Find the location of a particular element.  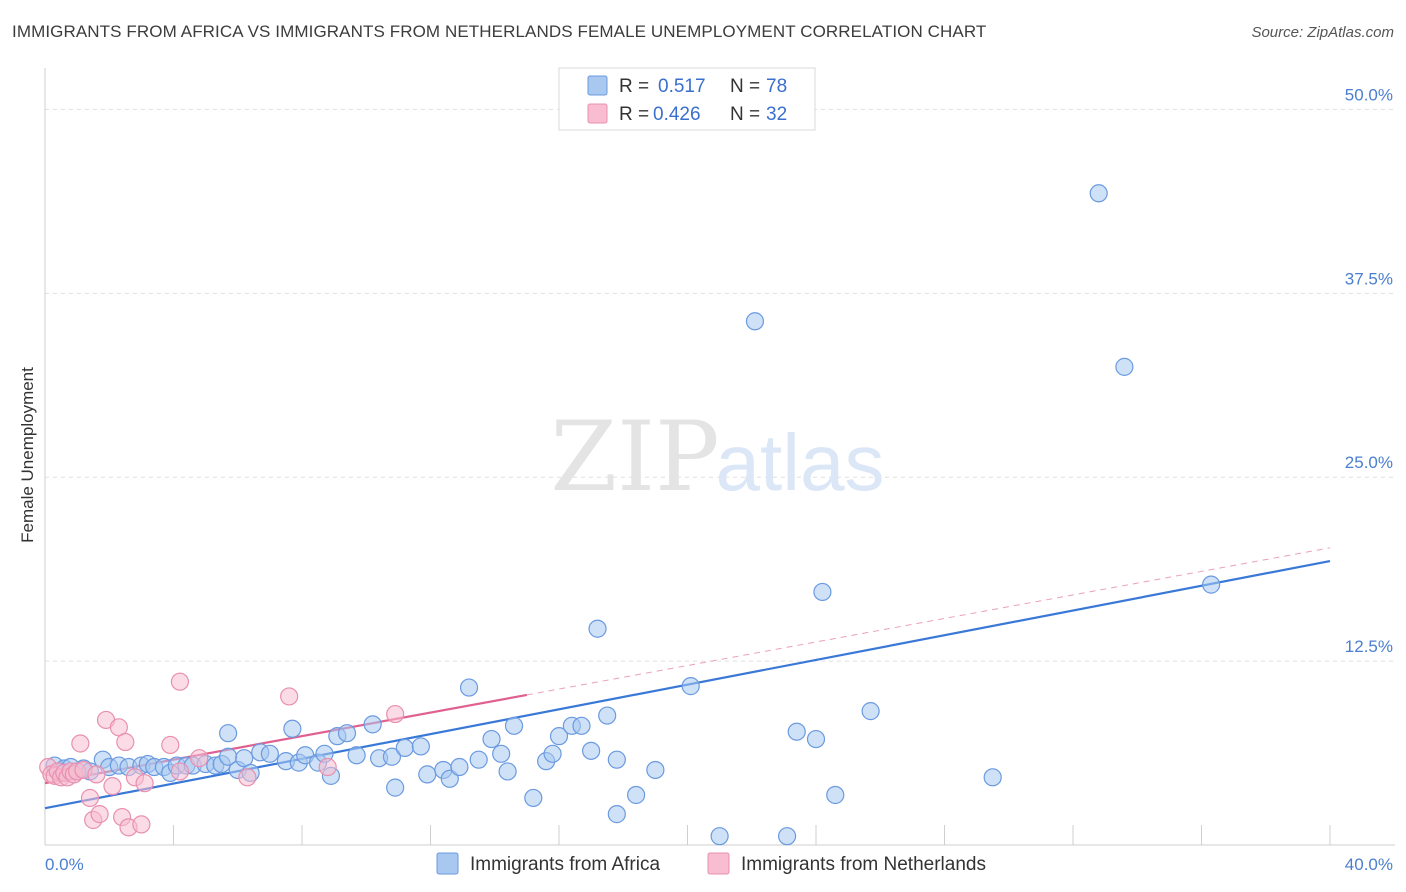

watermark: ZIP atlas is located at coordinates (717, 457).